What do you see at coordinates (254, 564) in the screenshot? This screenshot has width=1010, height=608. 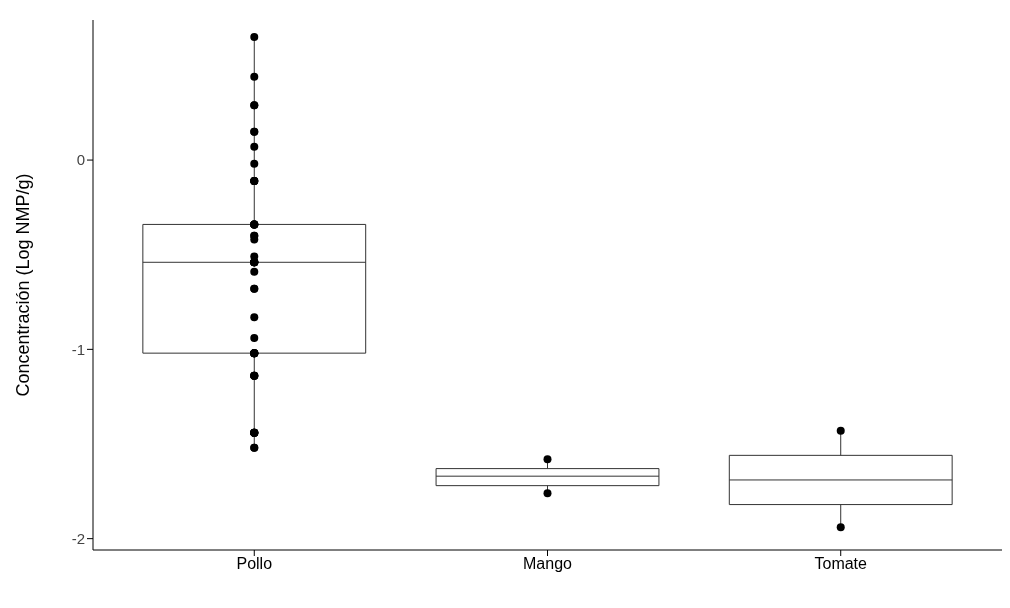 I see `x-tick-label: Pollo` at bounding box center [254, 564].